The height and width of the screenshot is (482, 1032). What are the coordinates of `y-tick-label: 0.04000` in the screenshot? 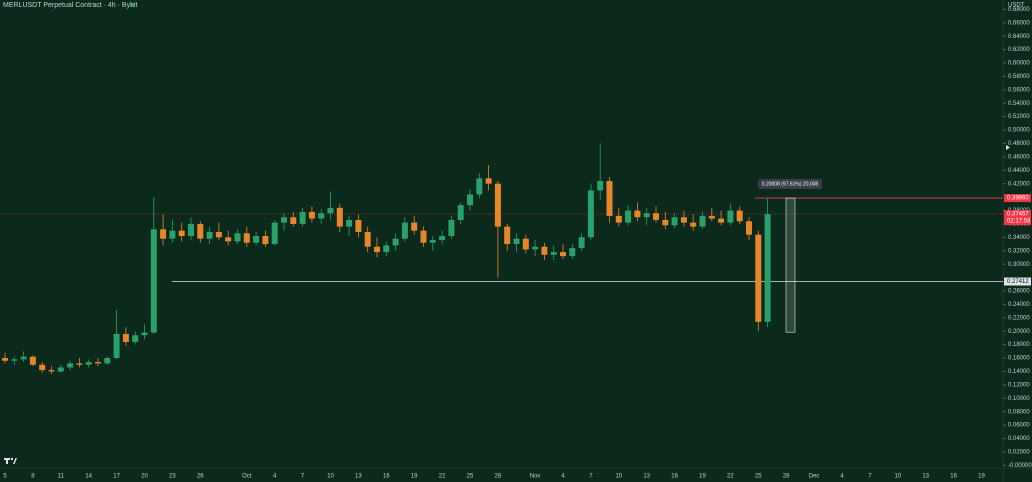 It's located at (1019, 439).